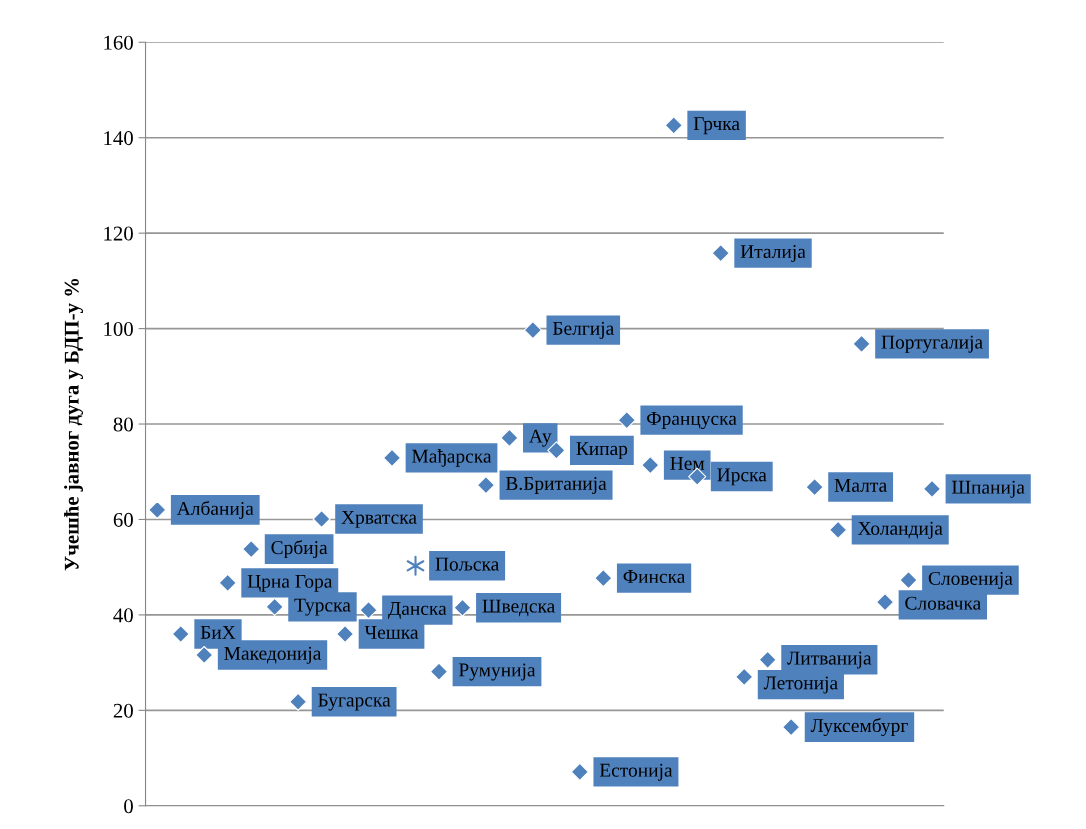 The width and height of the screenshot is (1086, 829). What do you see at coordinates (417, 610) in the screenshot?
I see `data-label: Данска` at bounding box center [417, 610].